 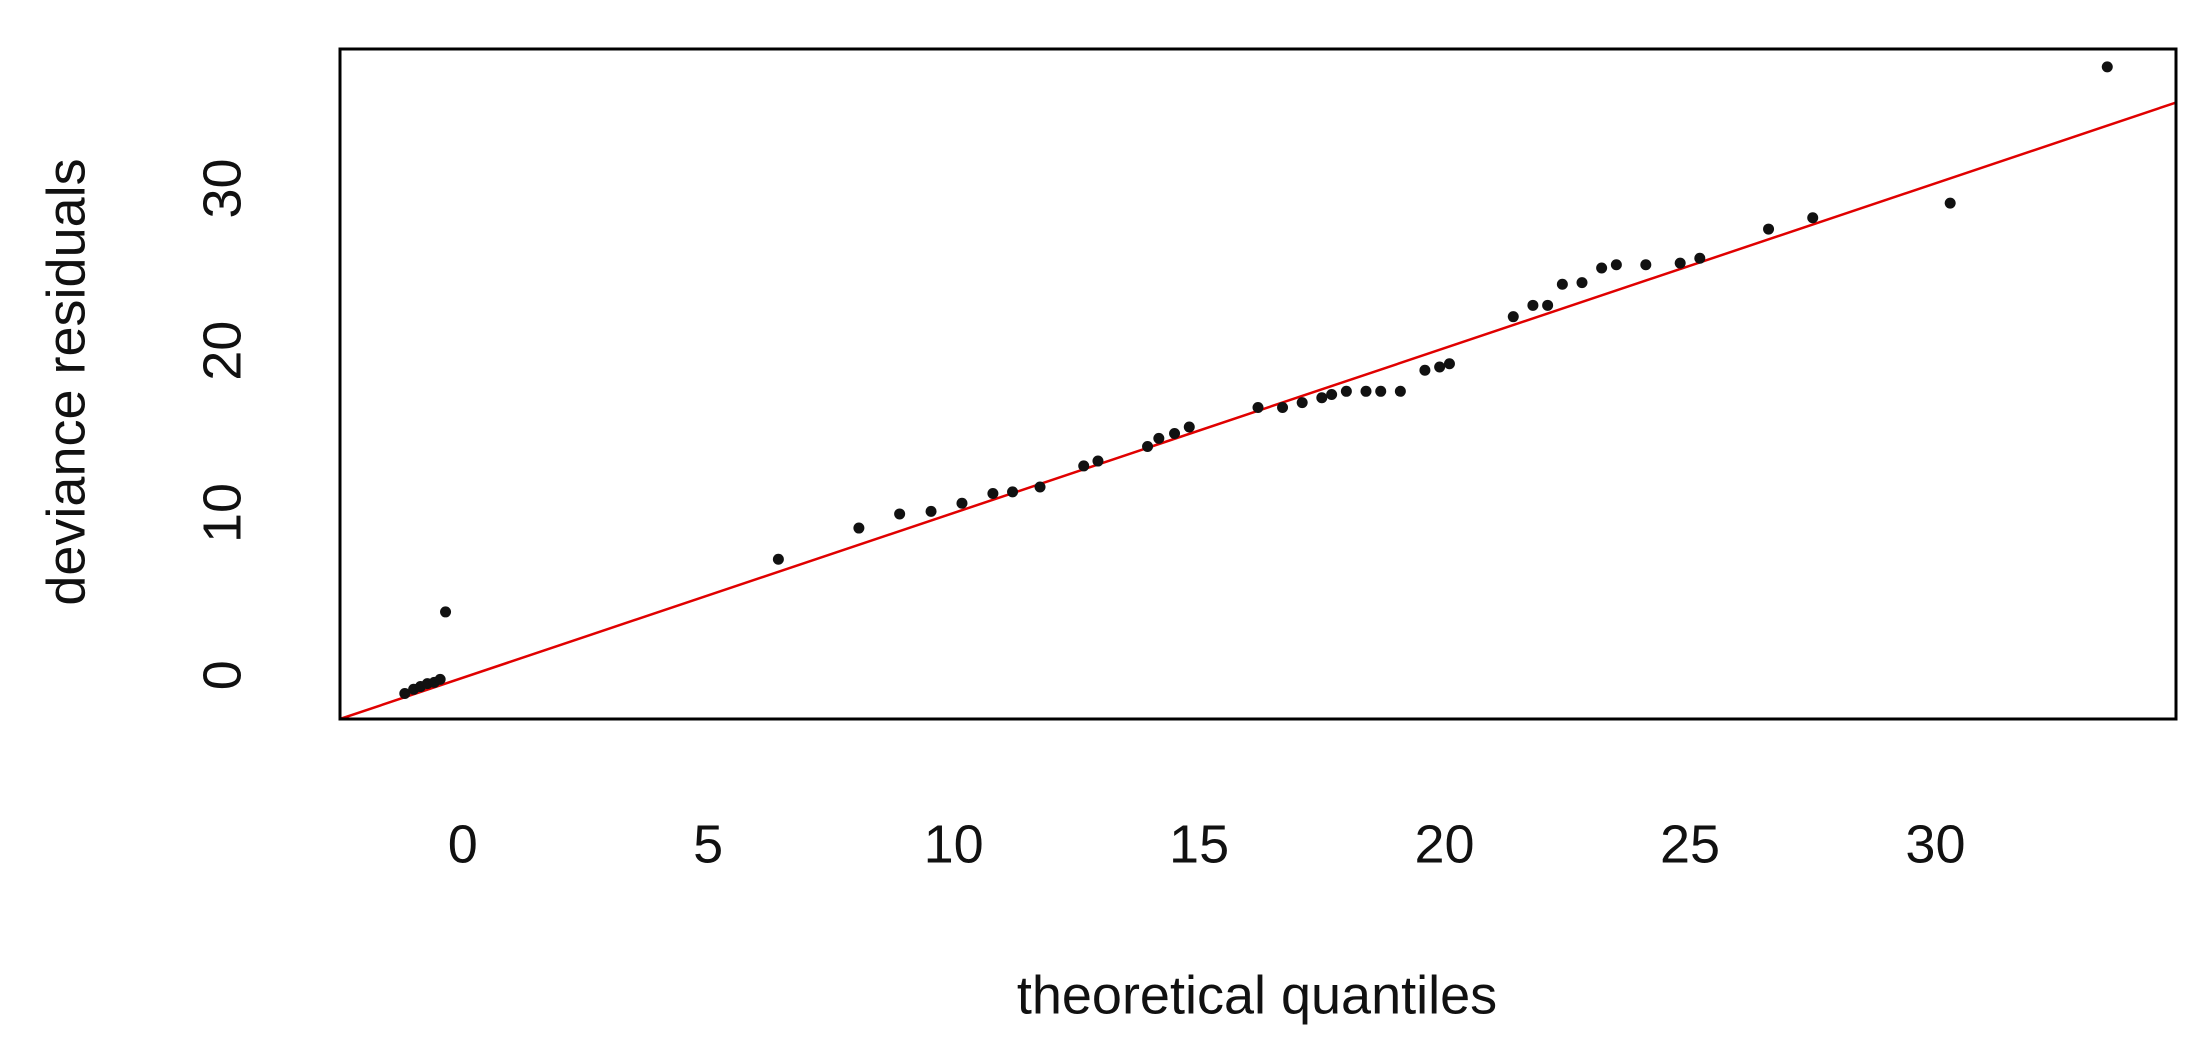 I want to click on y-tick-label: 10, so click(x=222, y=513).